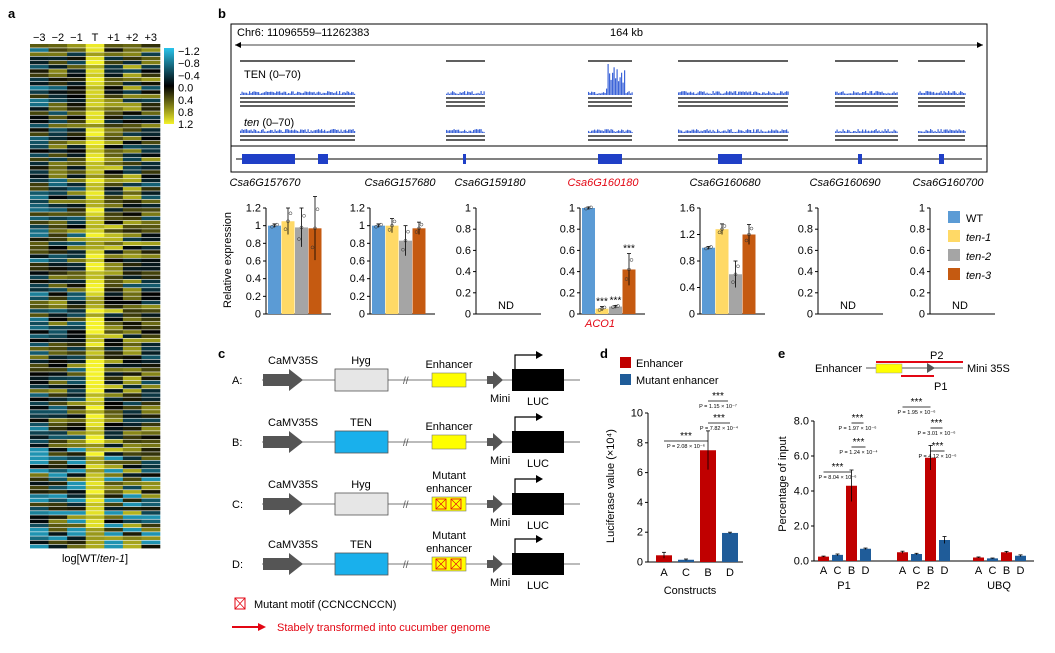  What do you see at coordinates (288, 258) in the screenshot?
I see `expression-chart-csa6g157670: 00.20.40.60.811.2` at bounding box center [288, 258].